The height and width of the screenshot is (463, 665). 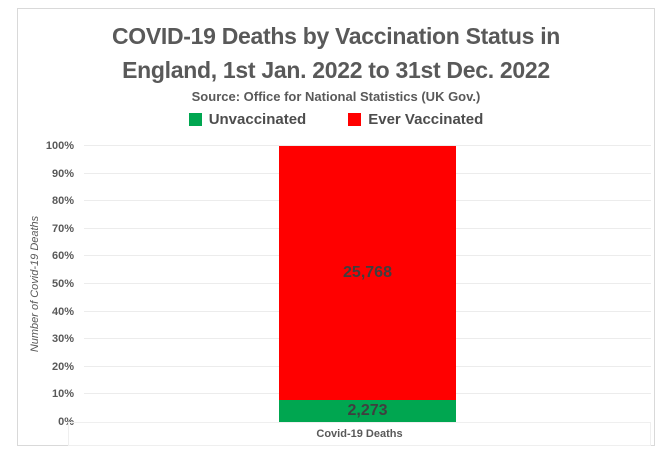 What do you see at coordinates (59, 146) in the screenshot?
I see `y-tick-100%: 100%` at bounding box center [59, 146].